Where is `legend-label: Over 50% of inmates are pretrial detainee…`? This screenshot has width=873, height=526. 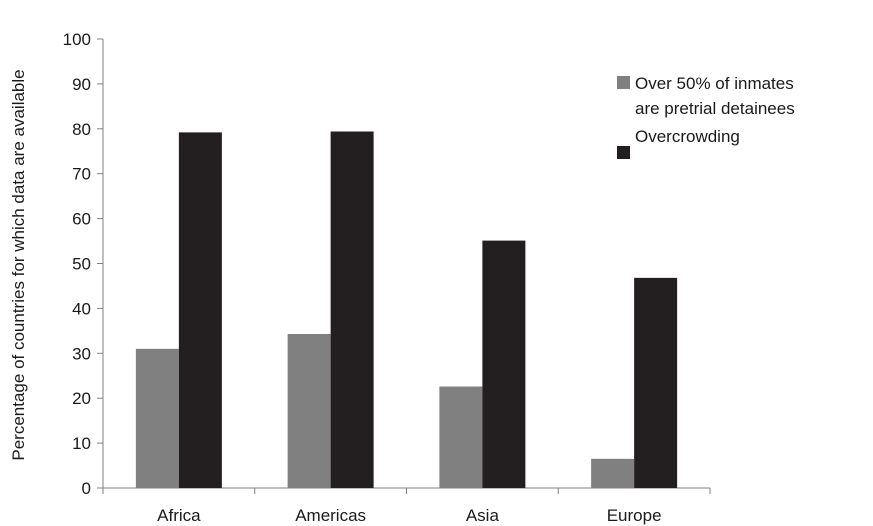
legend-label: Over 50% of inmates are pretrial detainee… is located at coordinates (715, 96).